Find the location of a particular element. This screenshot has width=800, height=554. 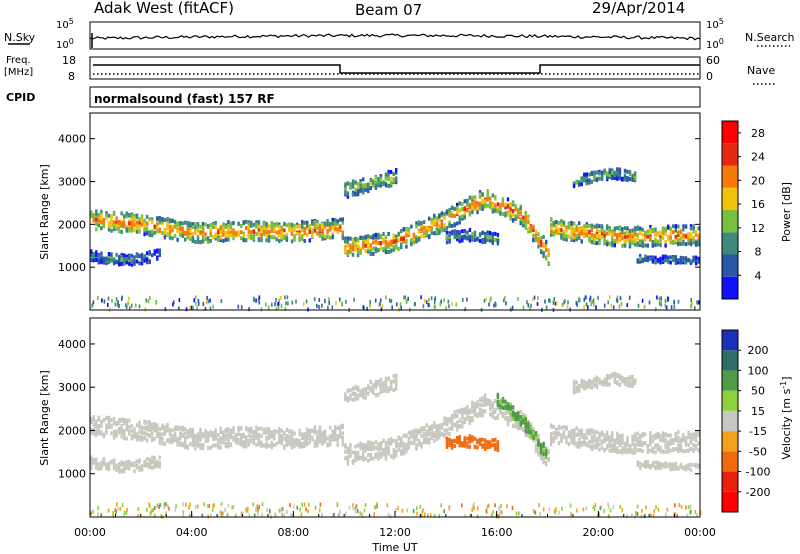

noise-panel: N.Sky 105 100 105 100 N.Search is located at coordinates (399, 34).